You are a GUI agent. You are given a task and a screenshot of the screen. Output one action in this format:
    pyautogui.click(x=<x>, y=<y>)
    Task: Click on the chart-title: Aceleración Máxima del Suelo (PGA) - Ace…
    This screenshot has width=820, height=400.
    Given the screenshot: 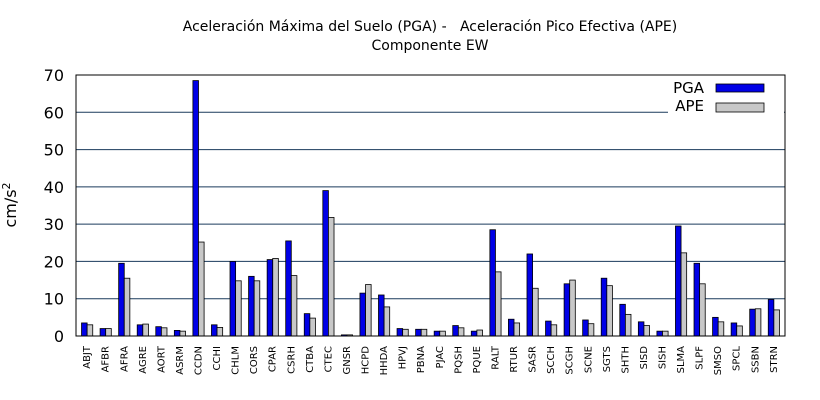 What is the action you would take?
    pyautogui.click(x=430, y=27)
    